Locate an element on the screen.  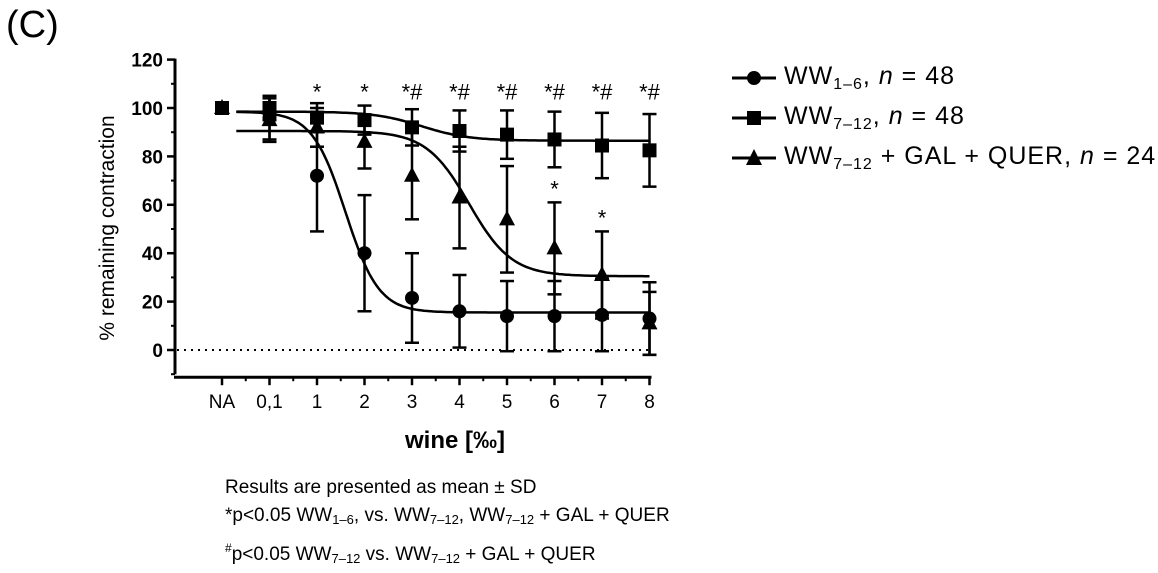
x-tick-label: 2 is located at coordinates (364, 402).